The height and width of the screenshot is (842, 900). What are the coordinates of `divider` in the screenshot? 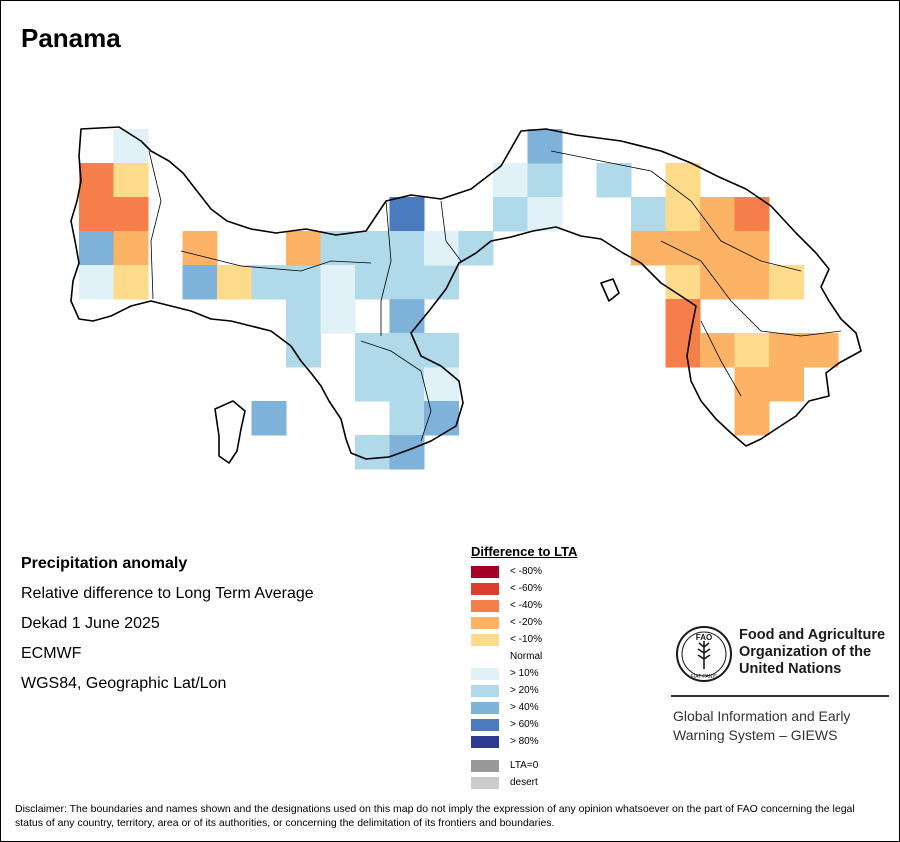 It's located at (780, 696).